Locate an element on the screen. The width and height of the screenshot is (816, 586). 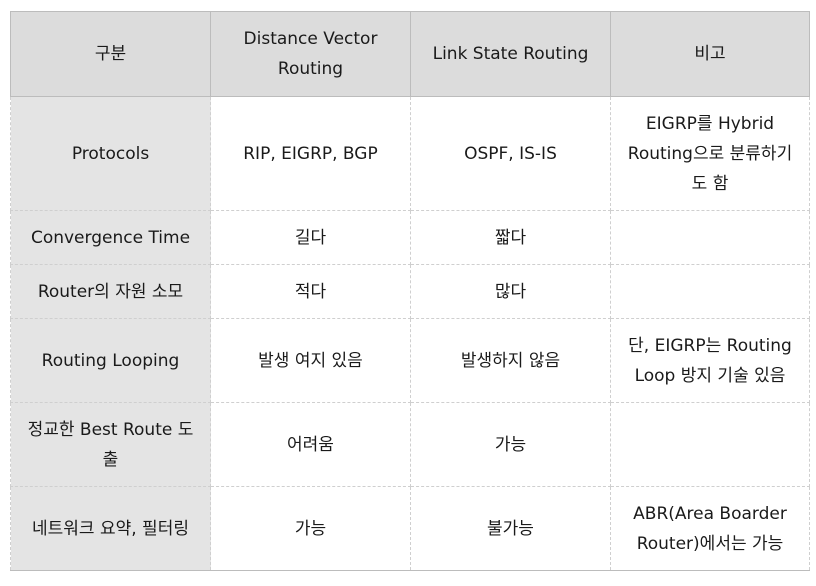
row-label: 네트워크 요약, 필터링 is located at coordinates (110, 528).